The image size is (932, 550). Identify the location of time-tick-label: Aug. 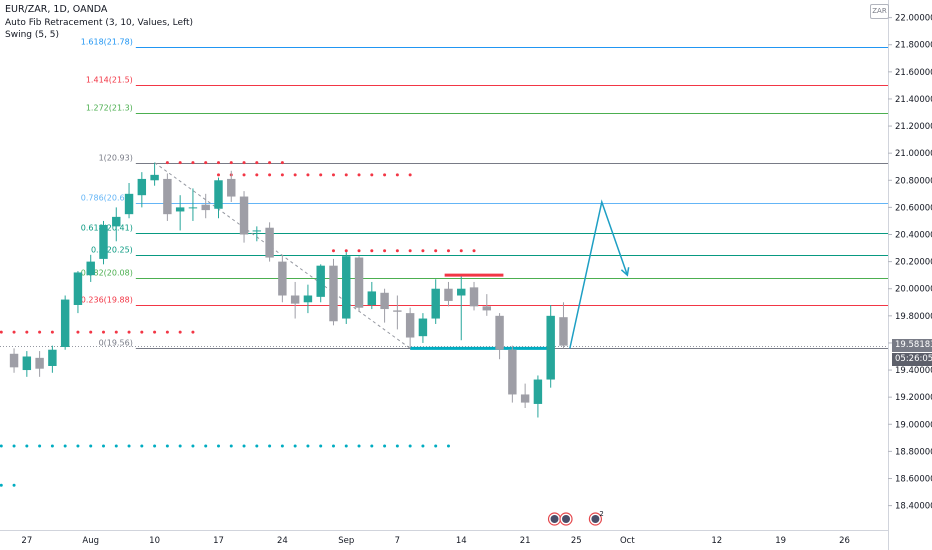
(90, 541).